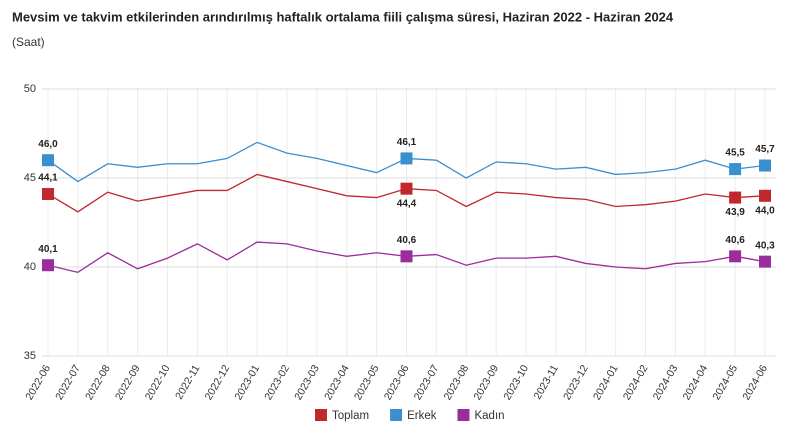 The image size is (800, 433). Describe the element at coordinates (546, 382) in the screenshot. I see `x-tick-label: 2023-11` at that location.